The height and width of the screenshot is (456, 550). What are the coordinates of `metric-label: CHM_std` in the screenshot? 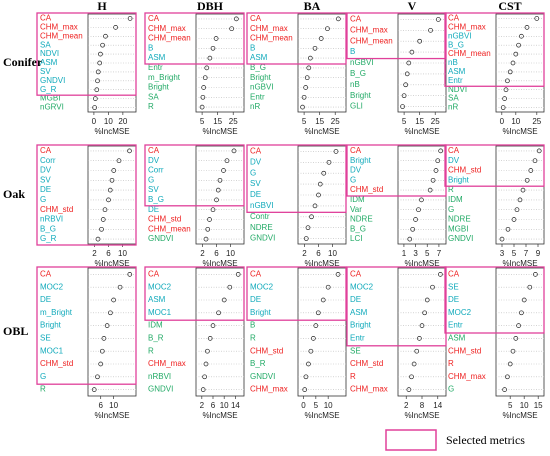 It's located at (464, 170).